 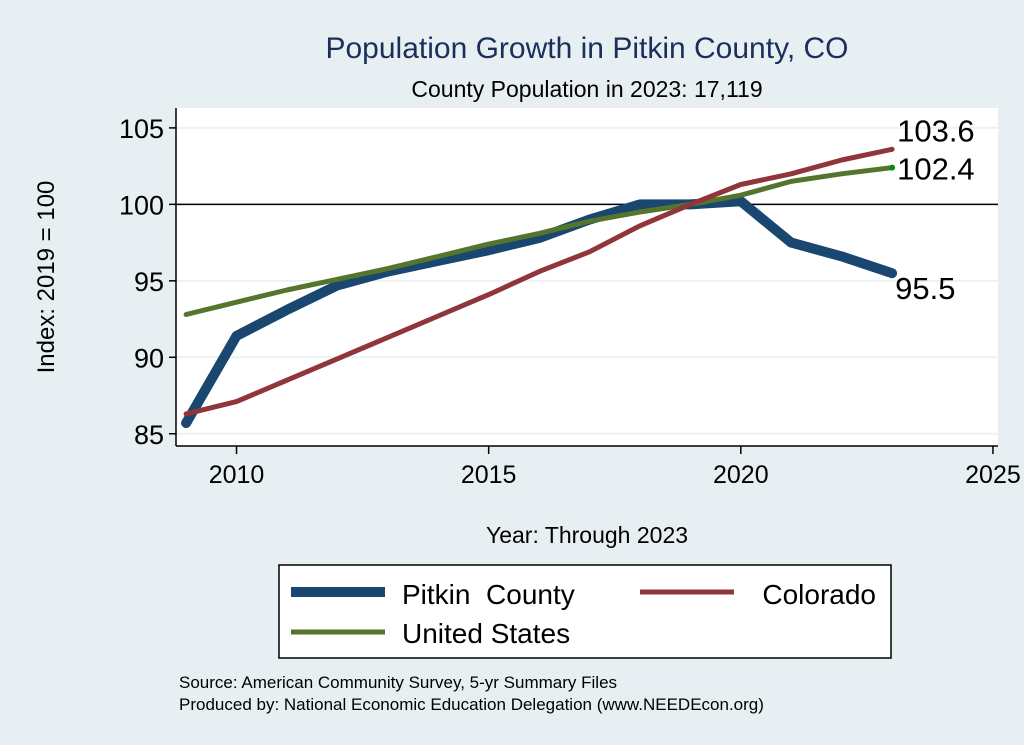 What do you see at coordinates (586, 89) in the screenshot?
I see `chart-subtitle: County Population in 2023: 17,119` at bounding box center [586, 89].